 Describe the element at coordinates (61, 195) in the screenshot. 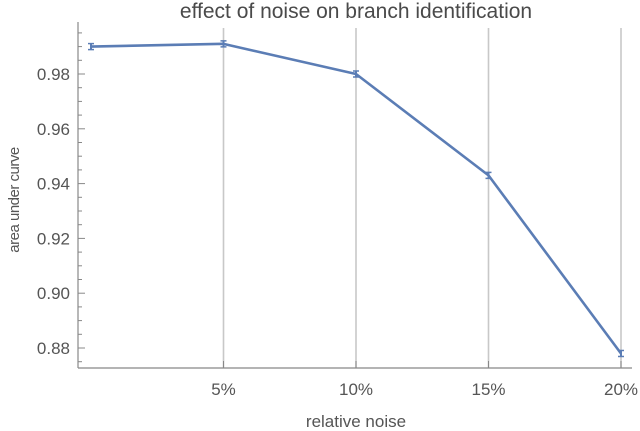

I see `y-axis: 0.88 0.90 0.92 0.94 0.96 0.98` at that location.